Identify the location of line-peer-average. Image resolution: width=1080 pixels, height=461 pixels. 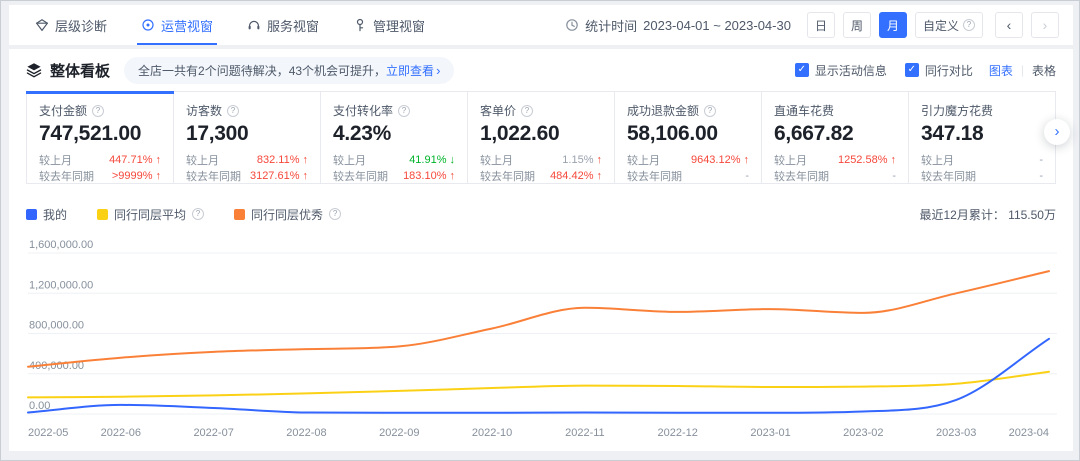
(538, 384).